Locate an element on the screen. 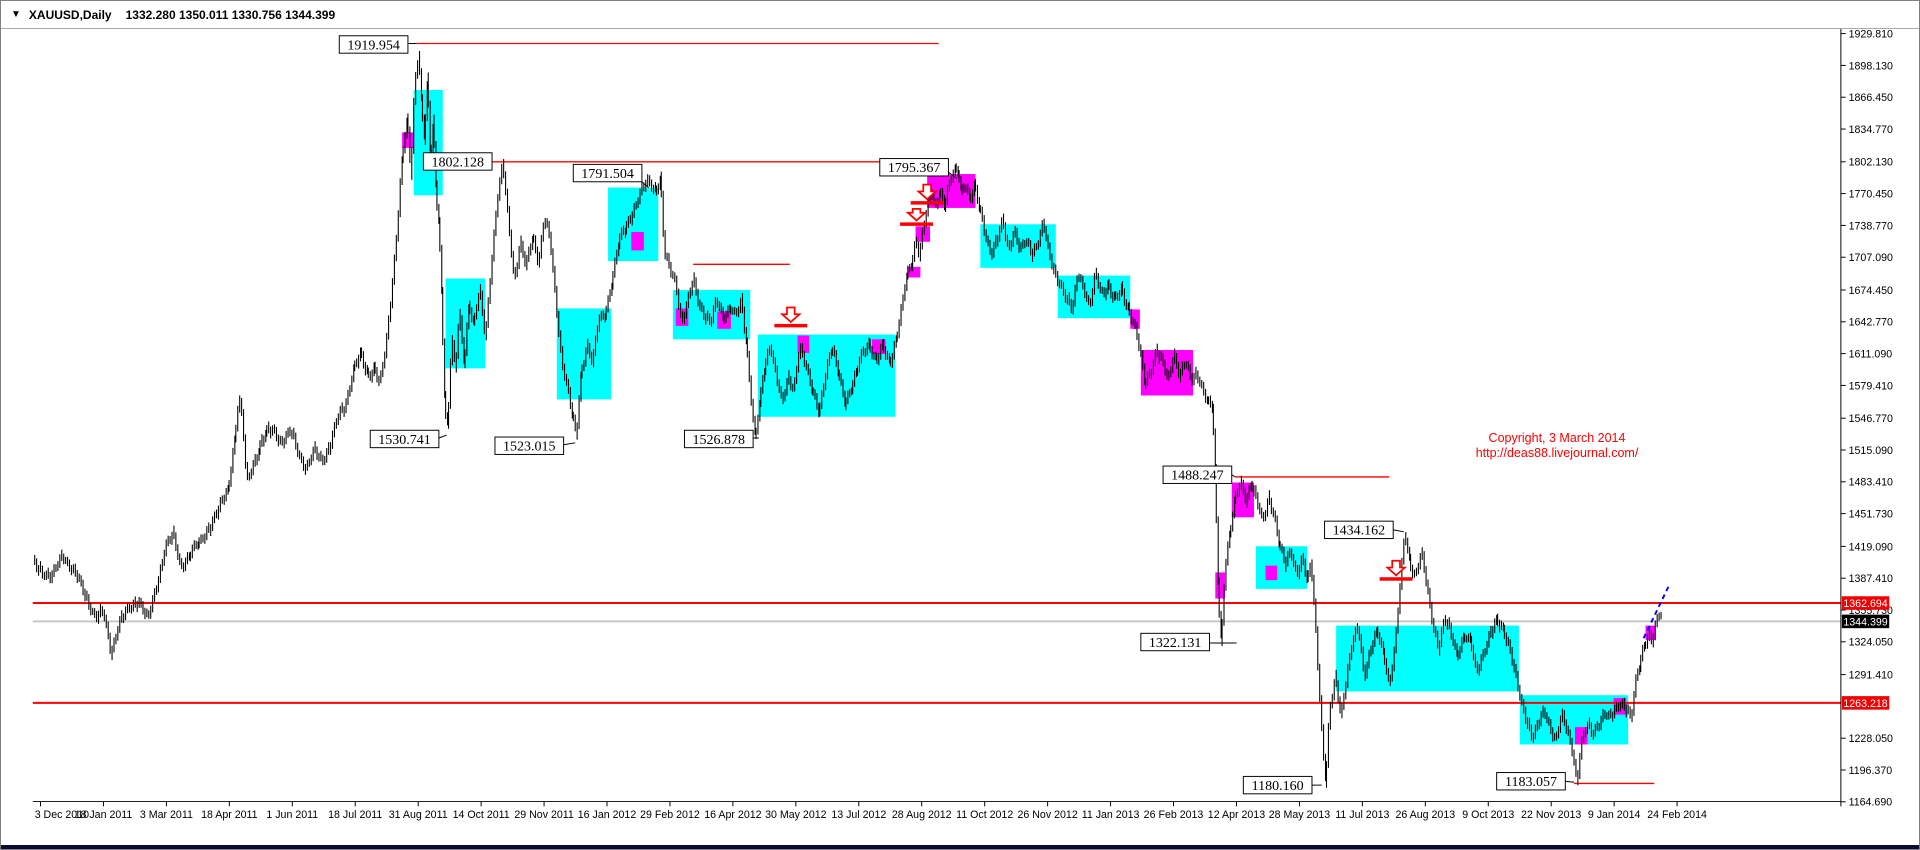 The width and height of the screenshot is (1920, 850). x-tick-label: 28 Aug 2012 is located at coordinates (922, 815).